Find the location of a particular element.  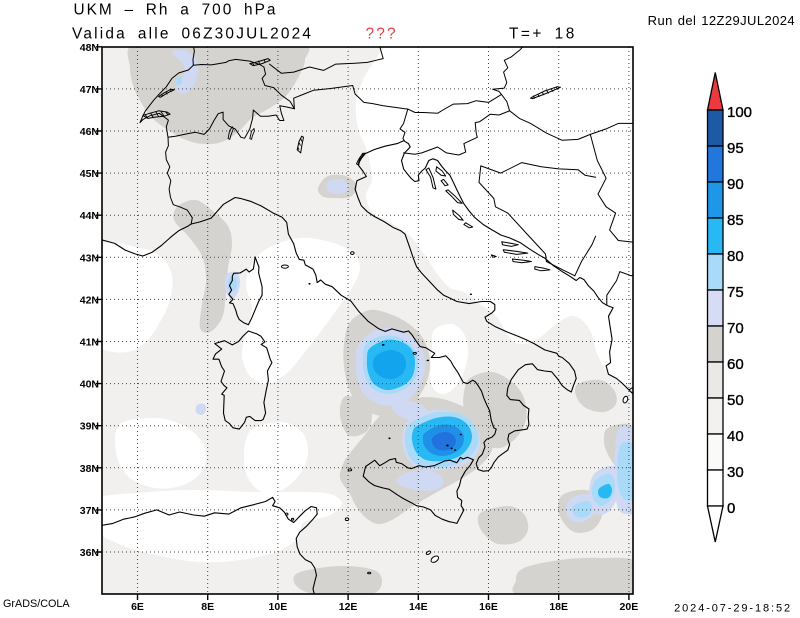

svg-text: 36N is located at coordinates (89, 553).